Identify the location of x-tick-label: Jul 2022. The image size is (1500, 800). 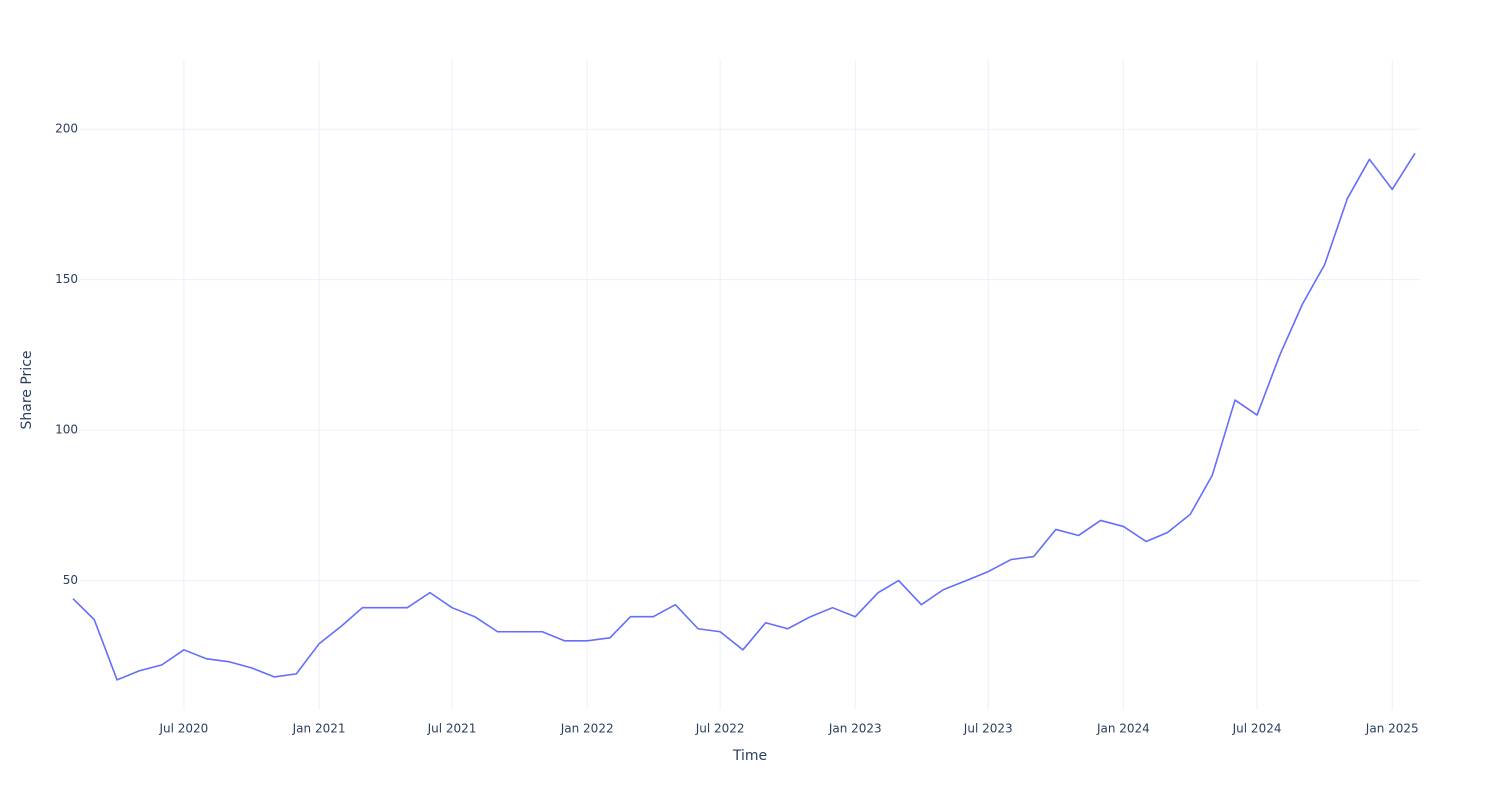
(720, 729).